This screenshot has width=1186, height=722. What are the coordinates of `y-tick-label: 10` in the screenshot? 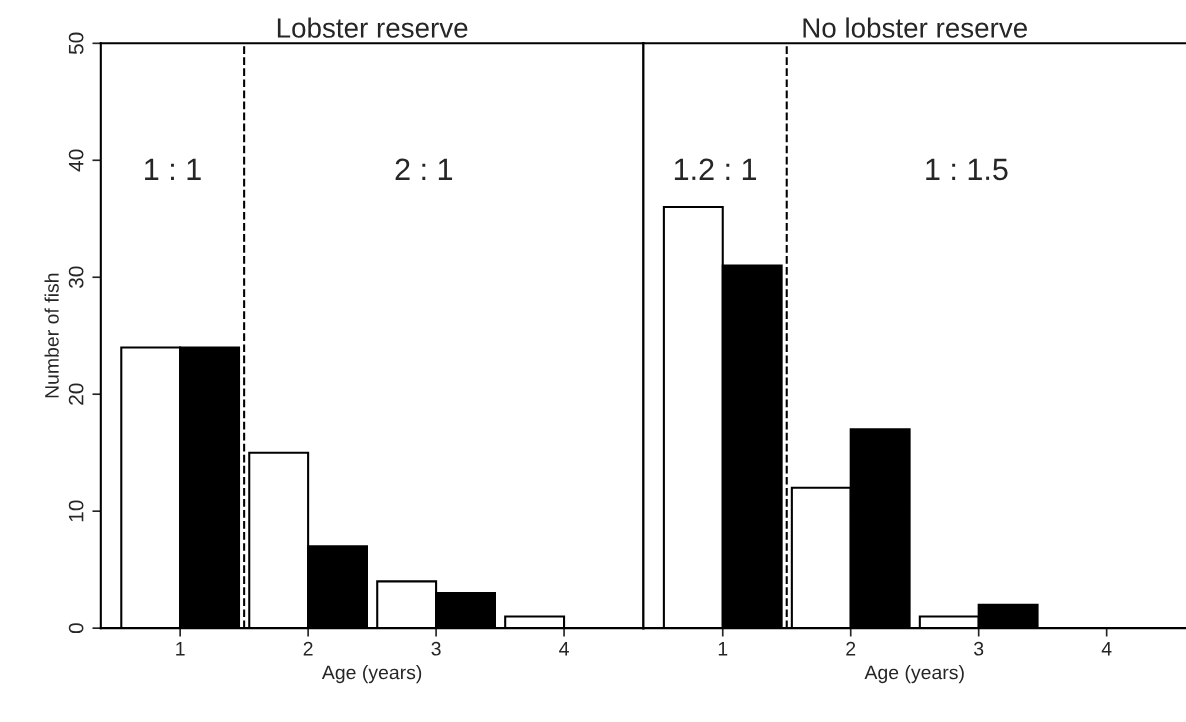 It's located at (76, 511).